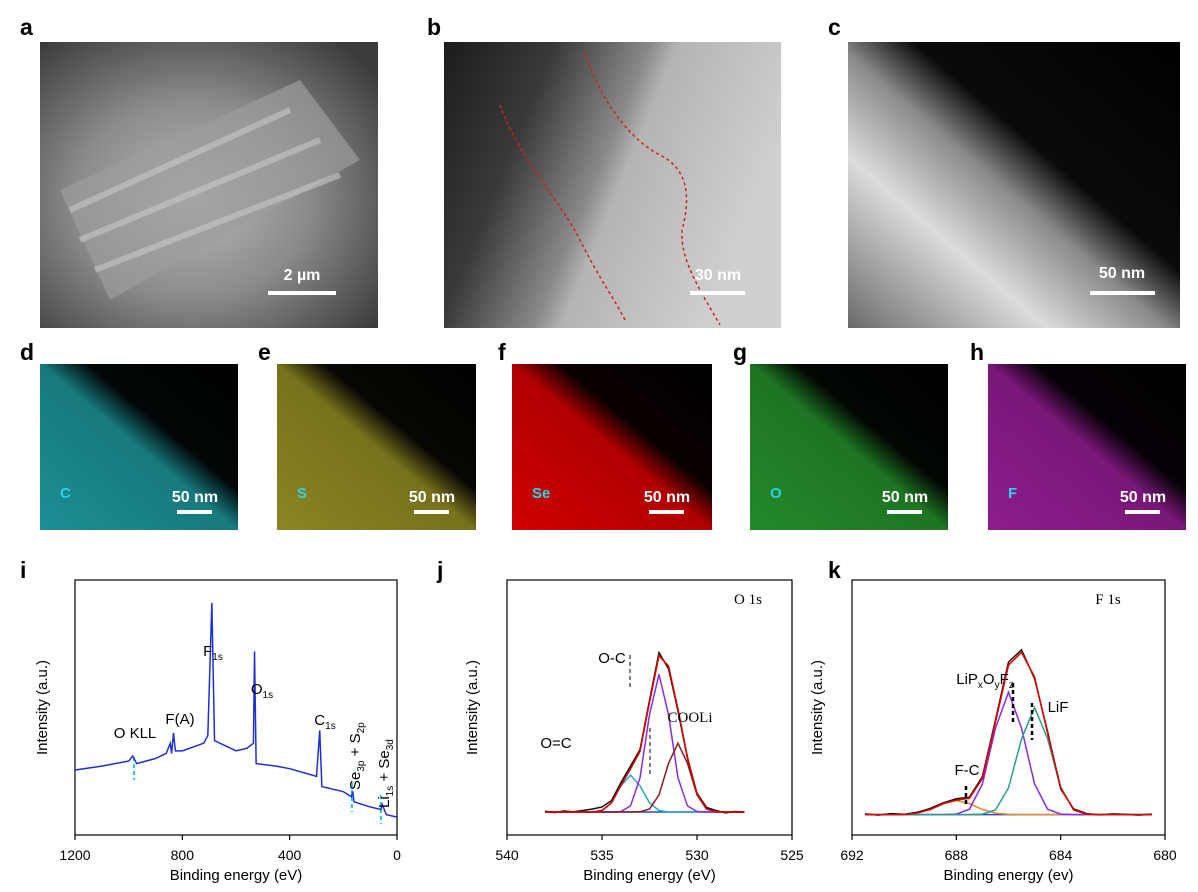 This screenshot has height=892, width=1198. I want to click on annotation: F1s, so click(213, 653).